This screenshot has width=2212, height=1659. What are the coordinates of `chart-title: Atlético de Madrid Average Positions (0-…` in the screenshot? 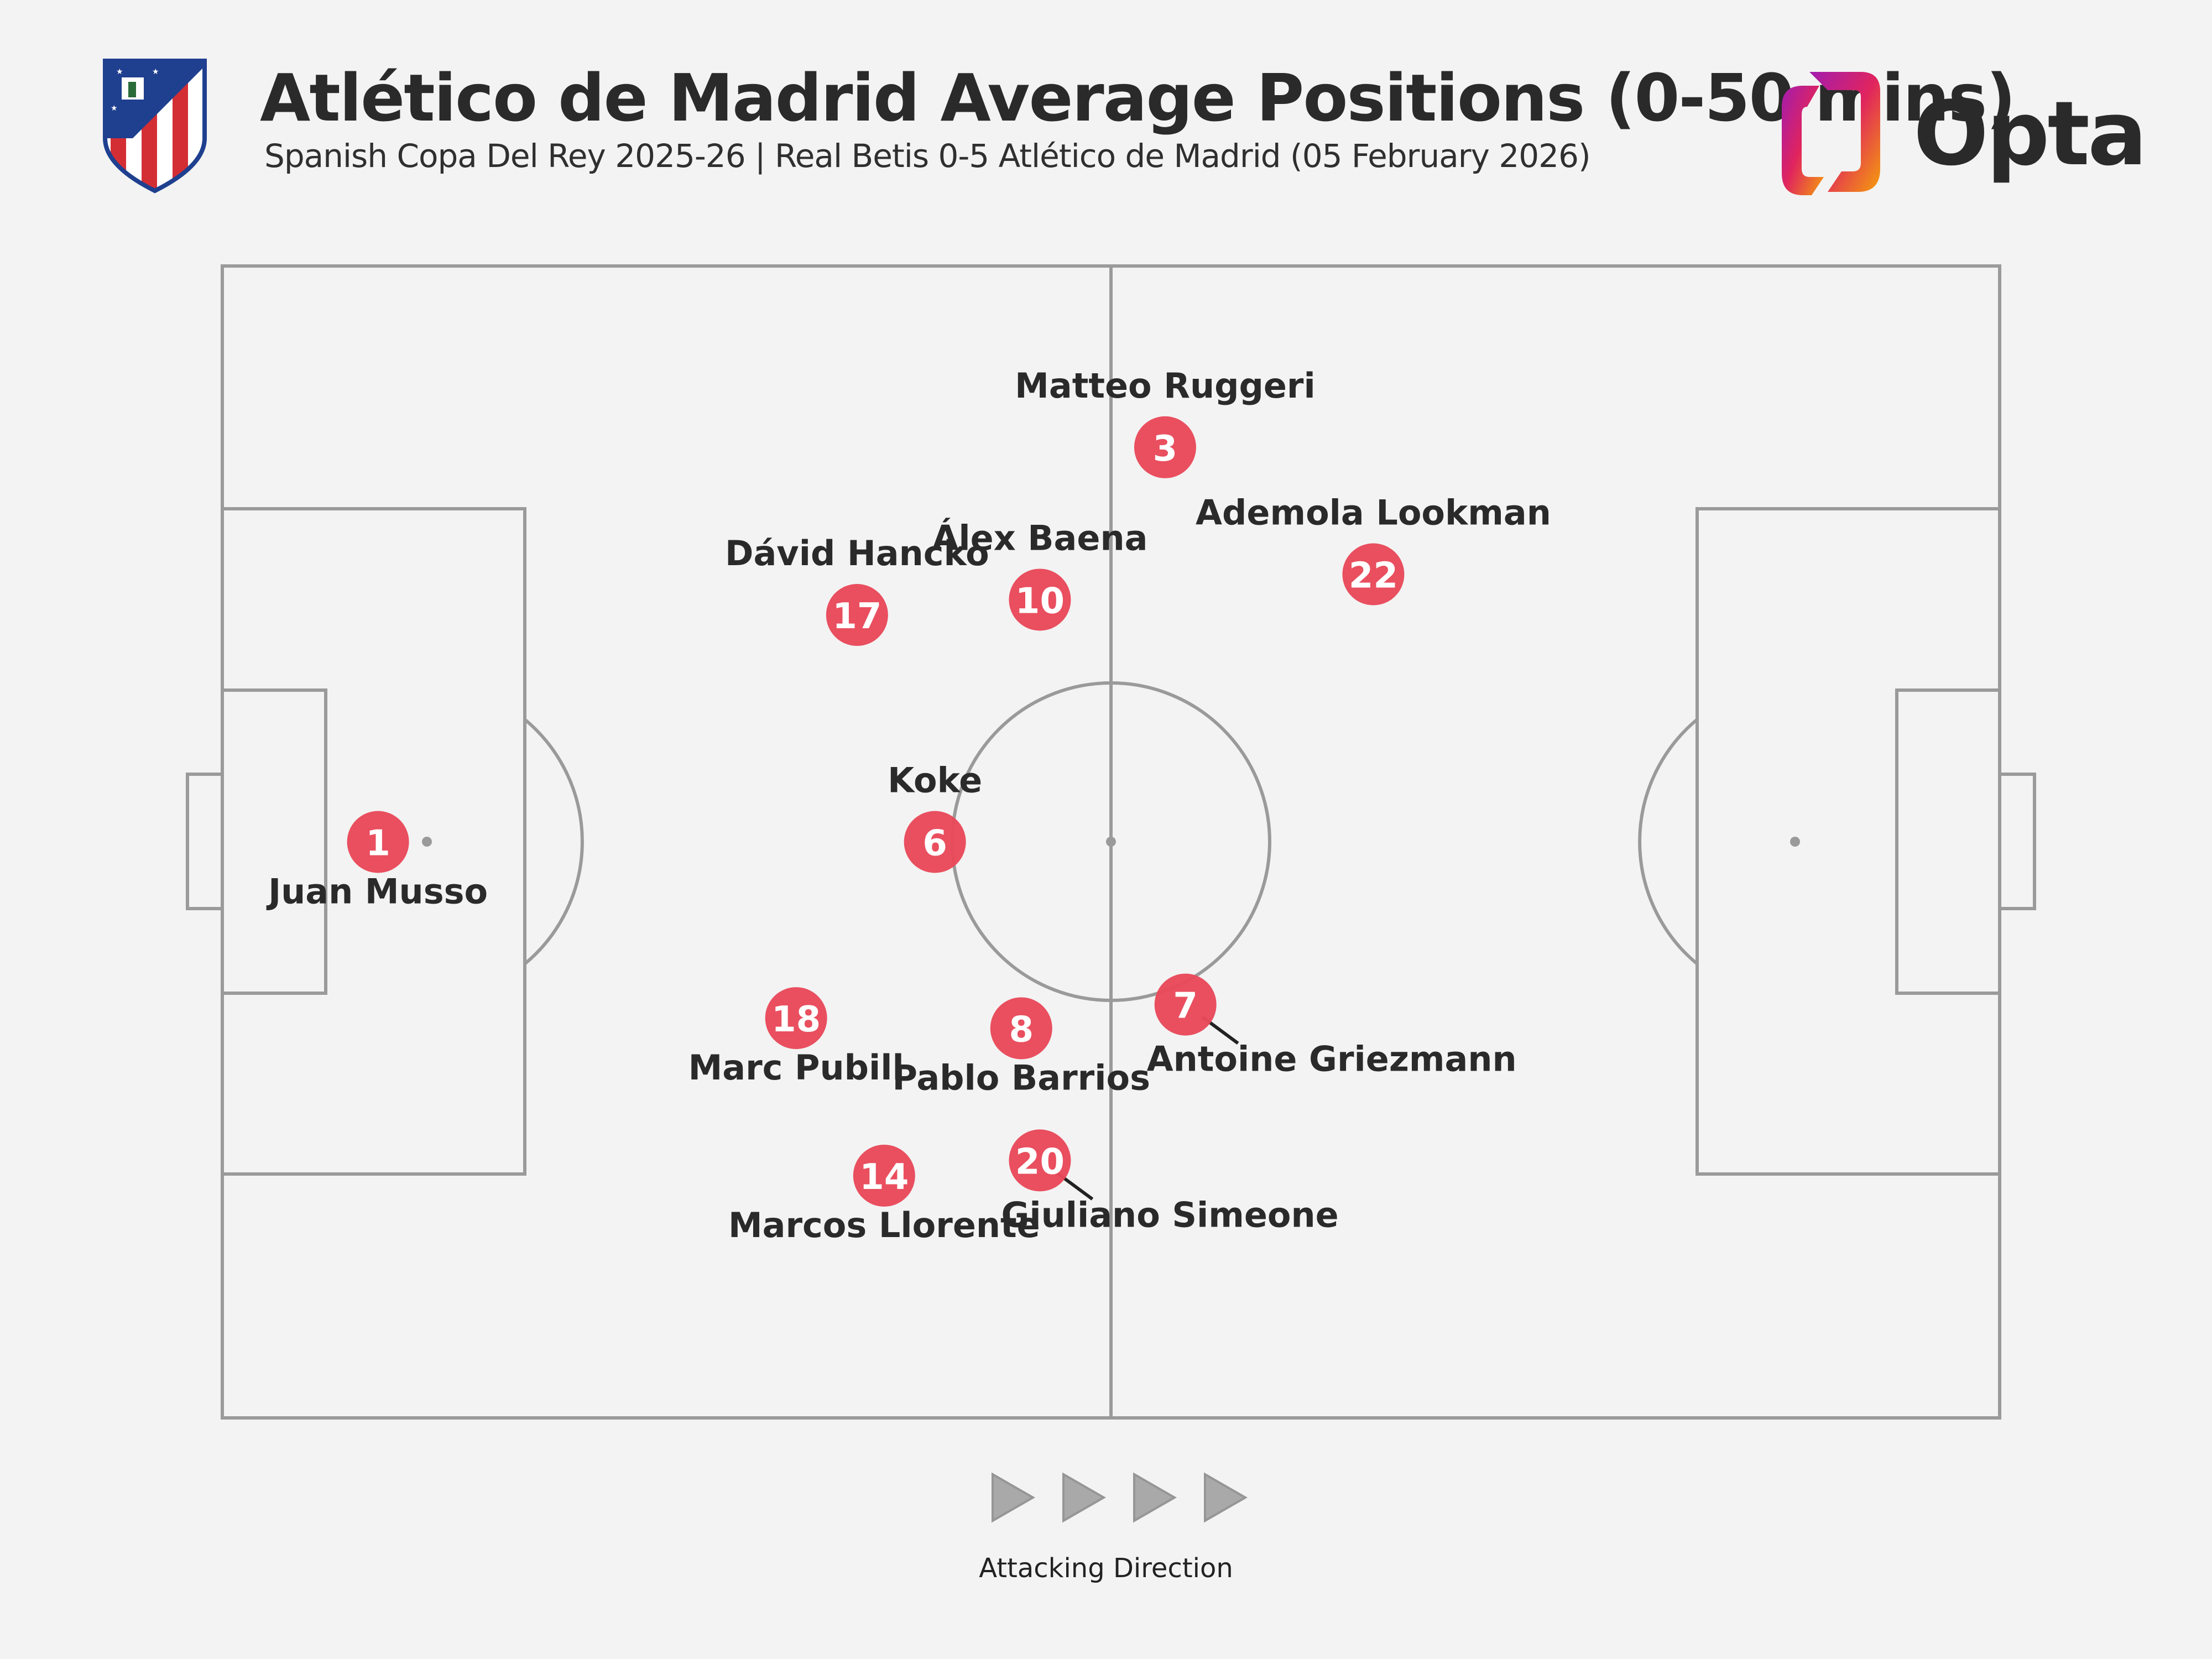 It's located at (1138, 98).